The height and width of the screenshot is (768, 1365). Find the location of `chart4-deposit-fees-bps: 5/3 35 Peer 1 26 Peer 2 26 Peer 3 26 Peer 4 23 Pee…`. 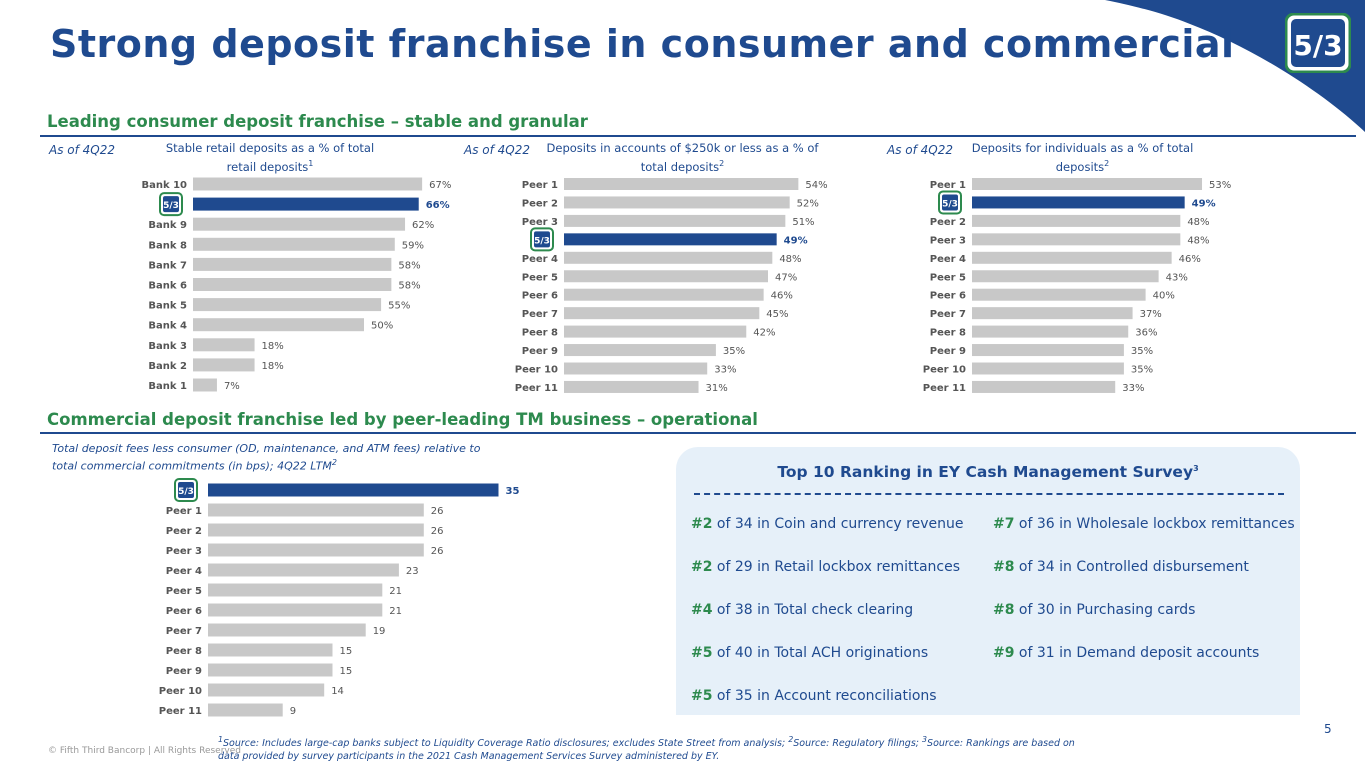

chart4-deposit-fees-bps: 5/3 35 Peer 1 26 Peer 2 26 Peer 3 26 Peer 4 23 Pee… is located at coordinates (339, 597).